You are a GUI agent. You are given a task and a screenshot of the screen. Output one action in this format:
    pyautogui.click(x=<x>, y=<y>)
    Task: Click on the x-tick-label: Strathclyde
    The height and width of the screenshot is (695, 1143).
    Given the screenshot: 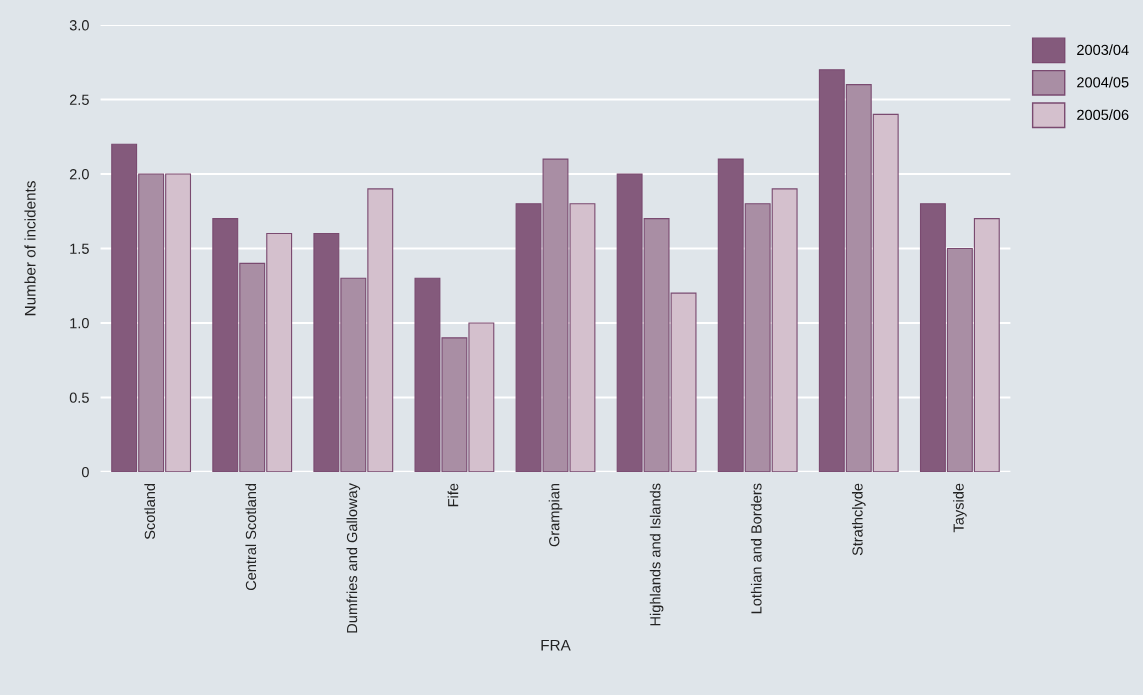 What is the action you would take?
    pyautogui.click(x=858, y=519)
    